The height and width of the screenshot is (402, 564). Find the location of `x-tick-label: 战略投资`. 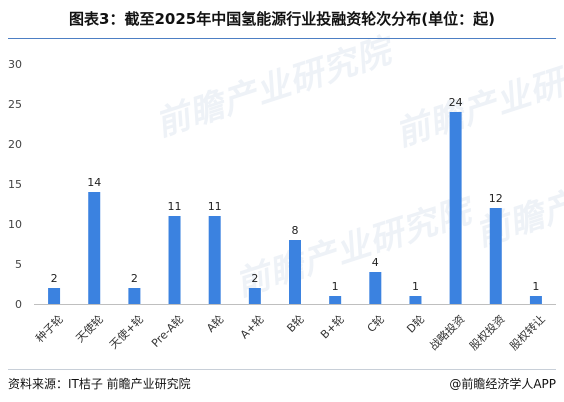

x-tick-label: 战略投资 is located at coordinates (446, 332).